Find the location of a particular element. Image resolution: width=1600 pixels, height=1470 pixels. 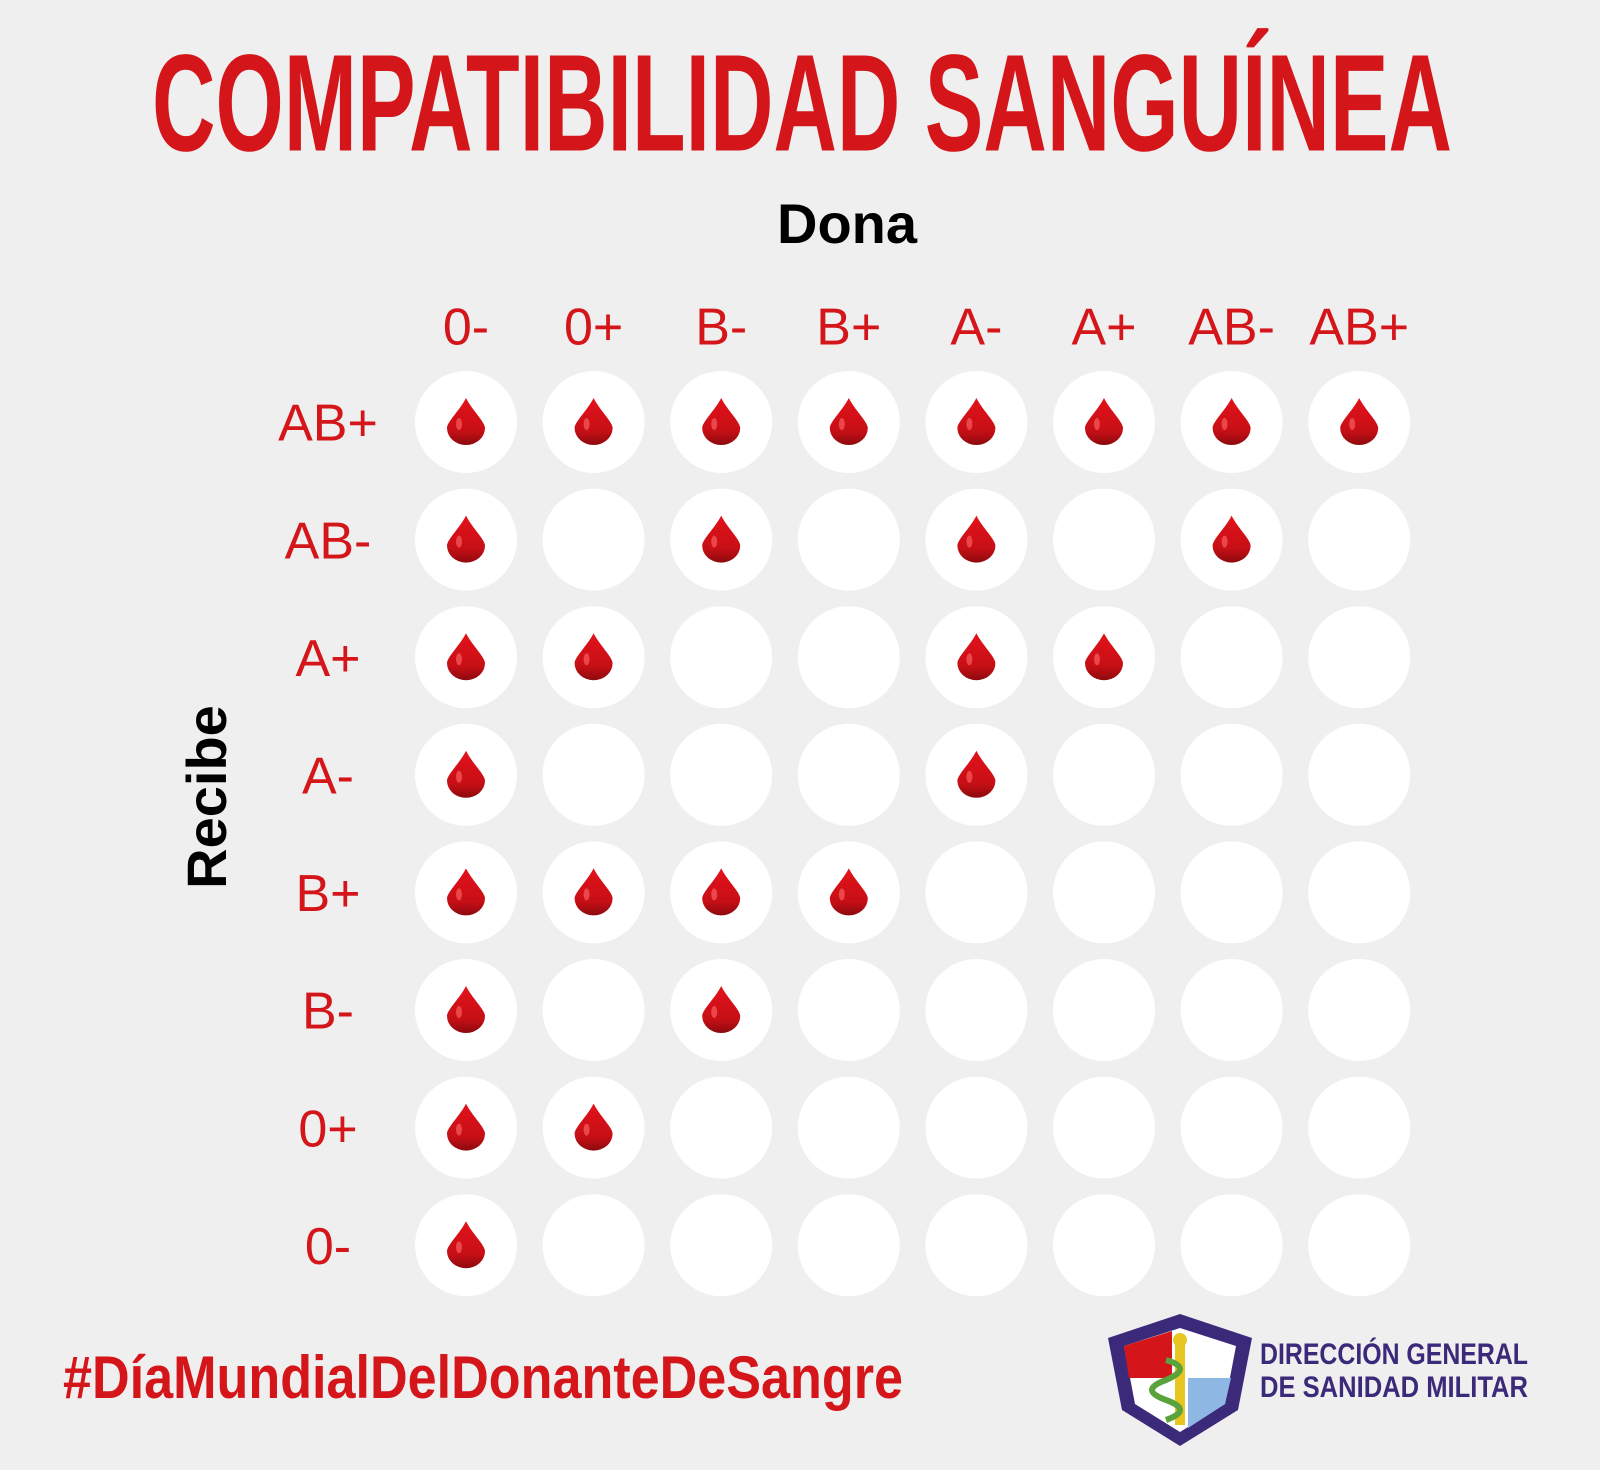

logo is located at coordinates (1180, 1380).